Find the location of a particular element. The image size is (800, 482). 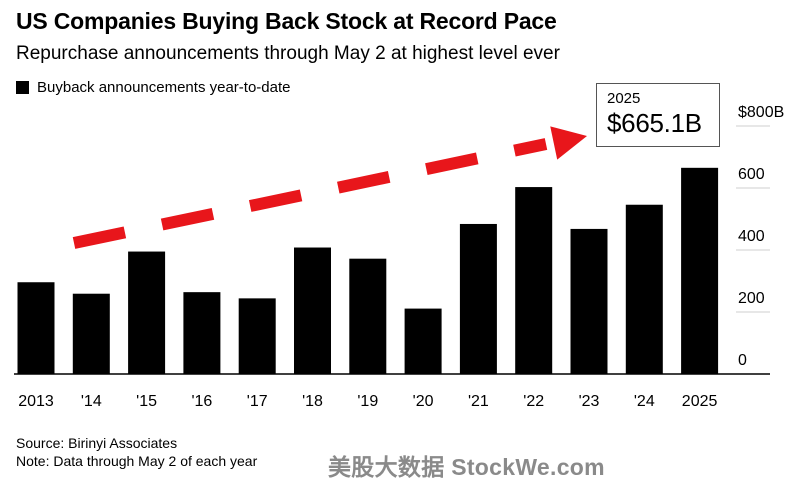

trend-arrow-head is located at coordinates (568, 143).